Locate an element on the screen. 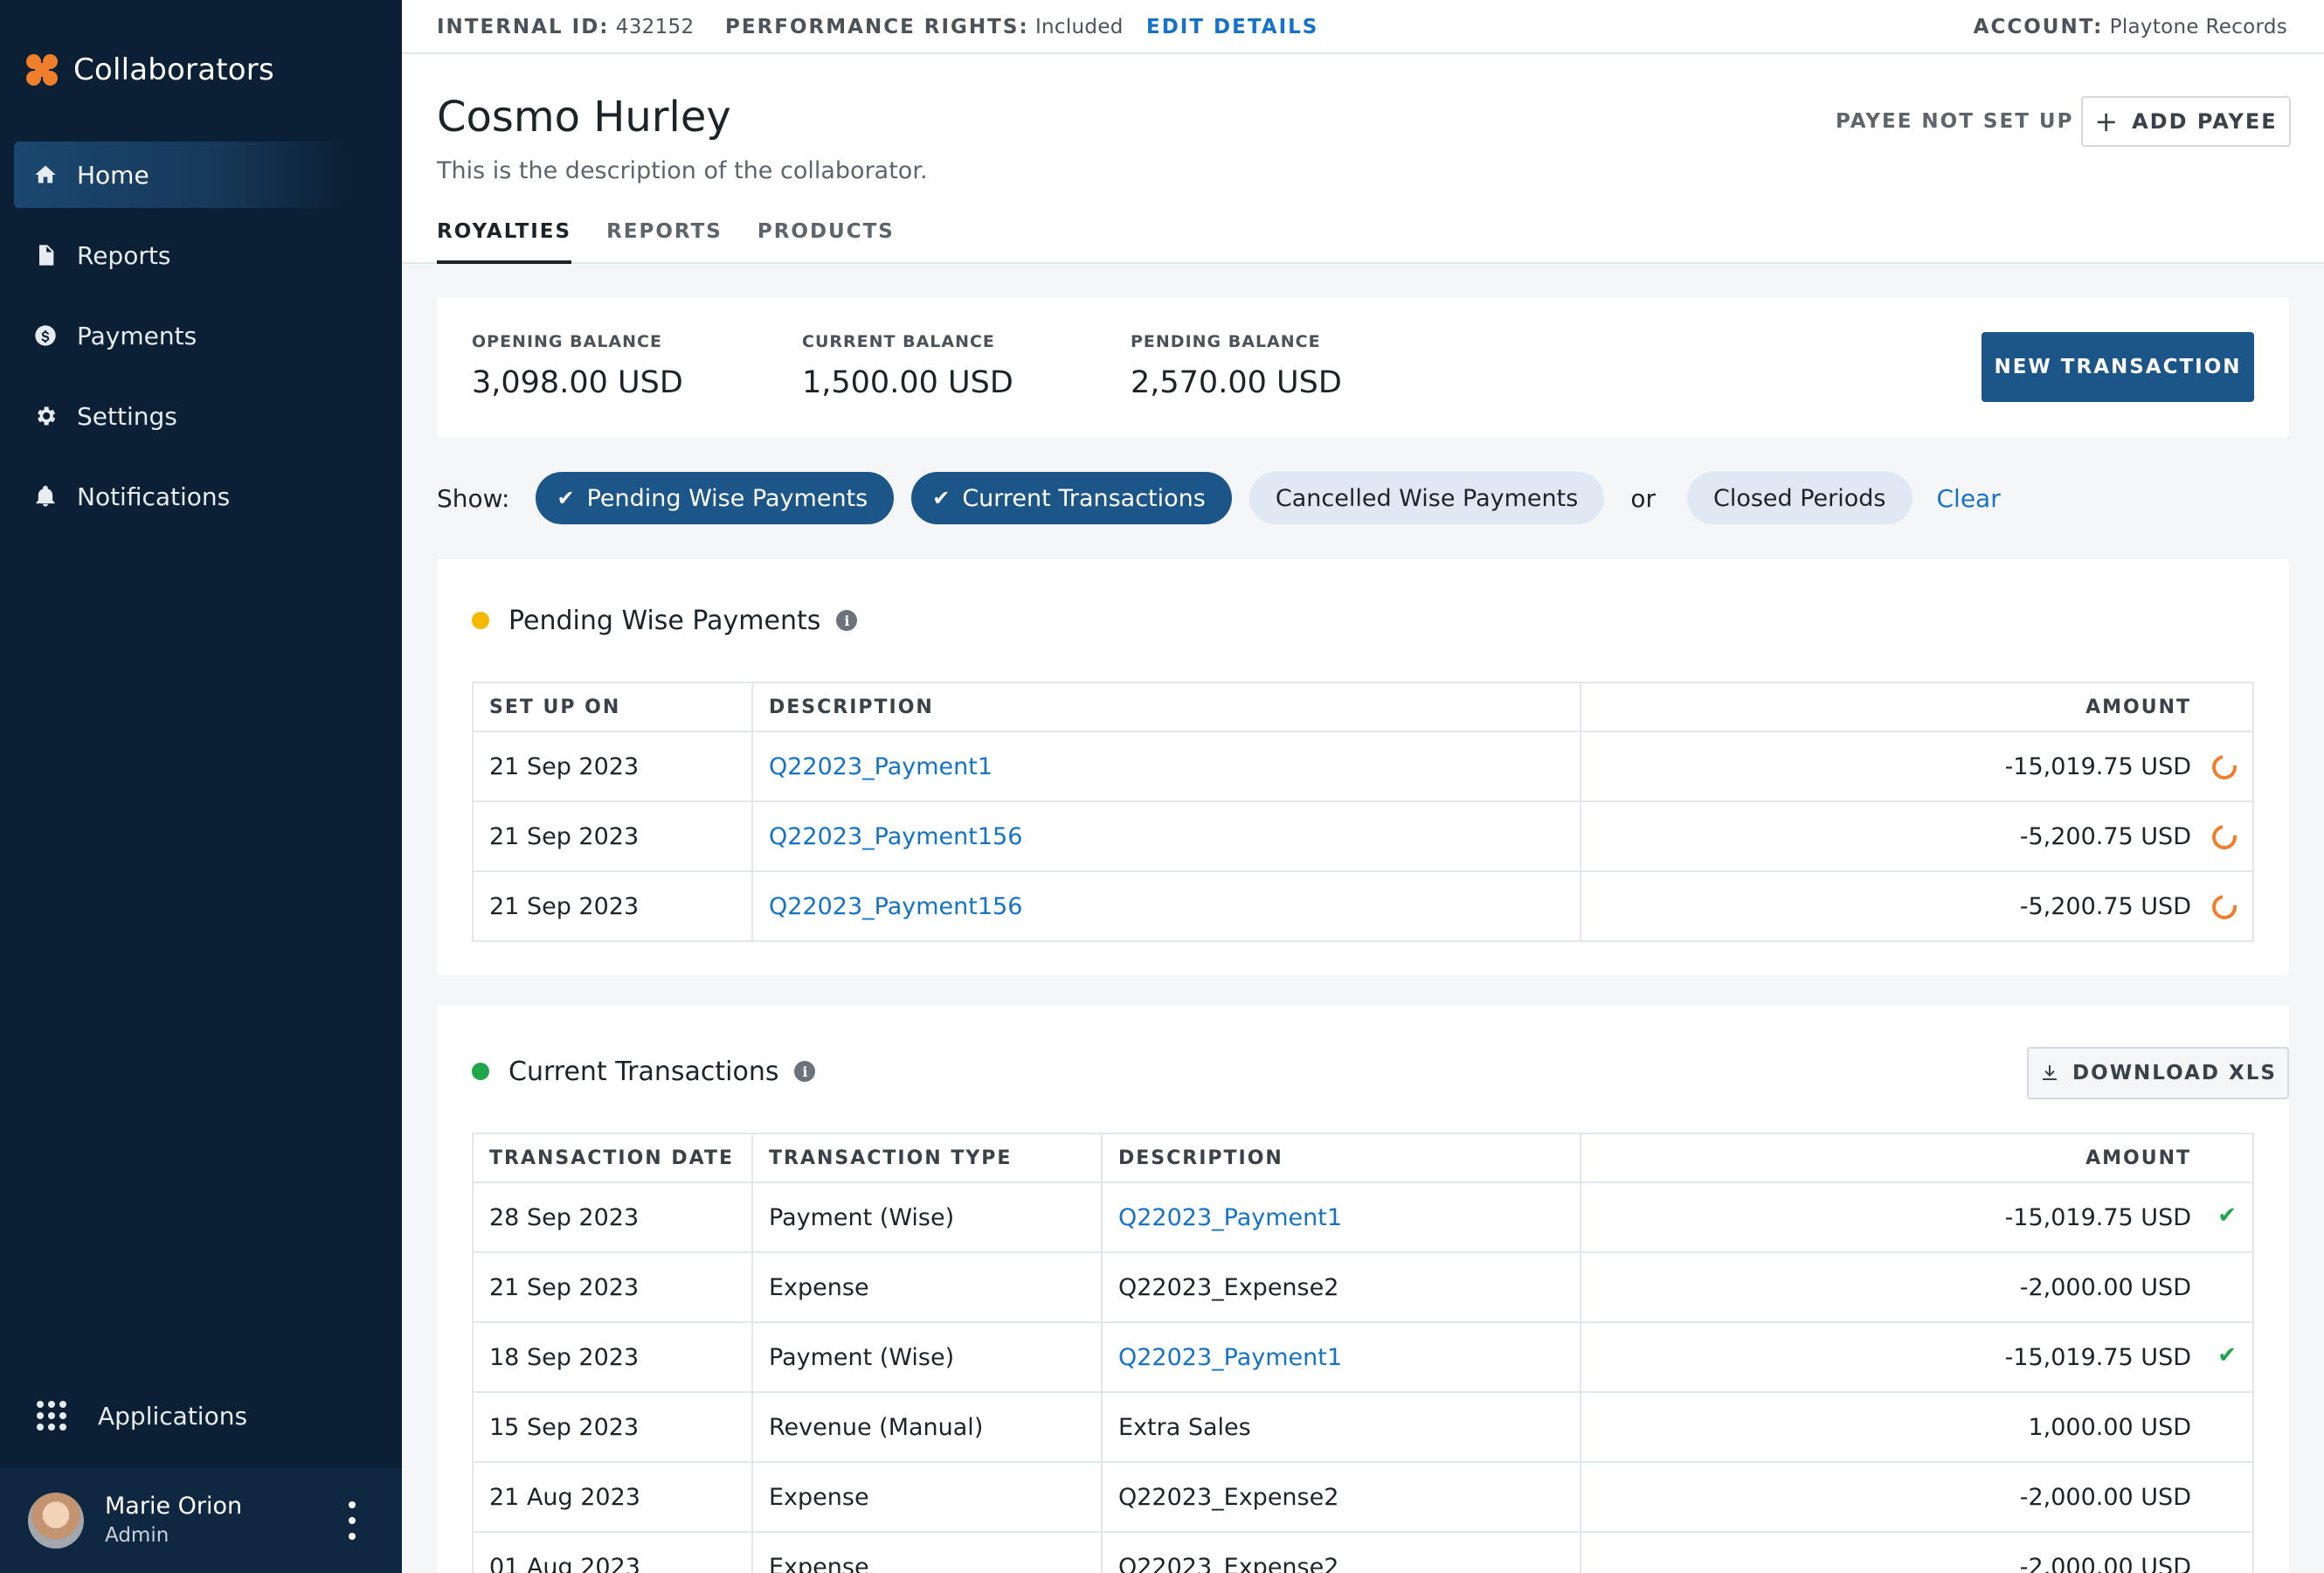 The height and width of the screenshot is (1573, 2324). or-label: or is located at coordinates (1643, 498).